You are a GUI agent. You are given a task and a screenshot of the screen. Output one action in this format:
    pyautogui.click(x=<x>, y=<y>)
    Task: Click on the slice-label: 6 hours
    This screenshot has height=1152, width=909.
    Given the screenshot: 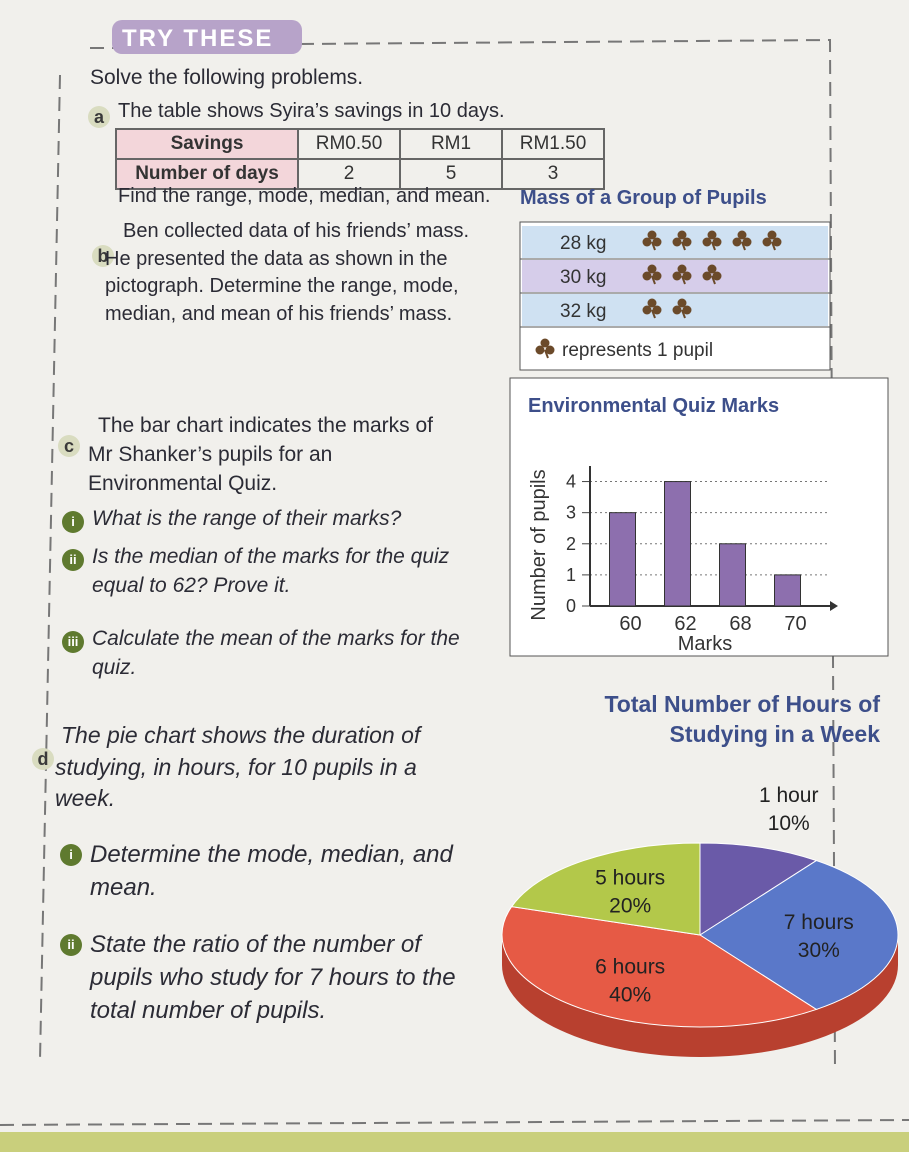 What is the action you would take?
    pyautogui.click(x=630, y=967)
    